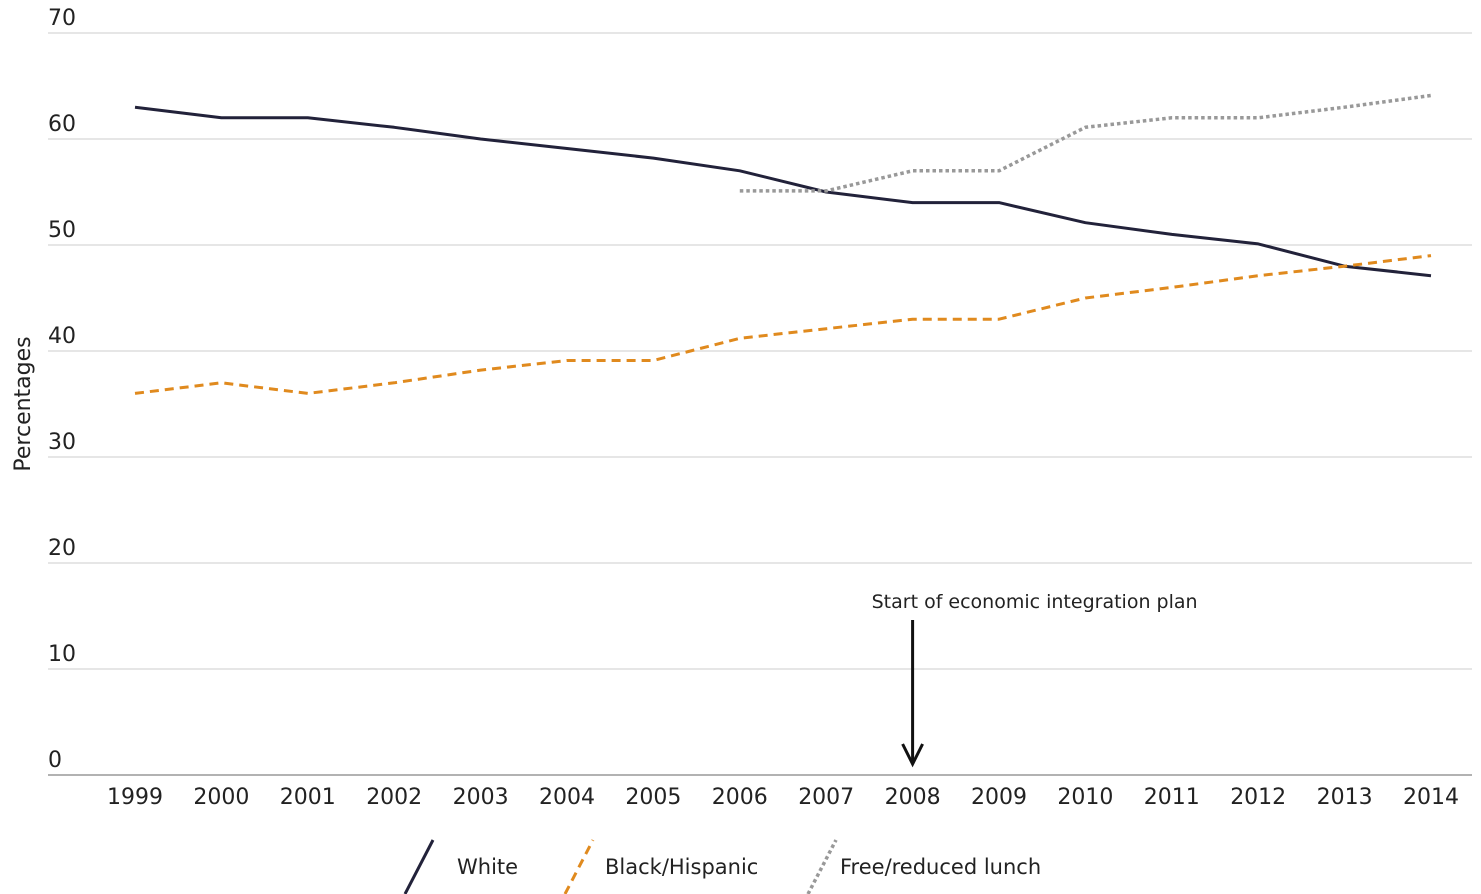  What do you see at coordinates (62, 548) in the screenshot?
I see `y-tick-label: 20` at bounding box center [62, 548].